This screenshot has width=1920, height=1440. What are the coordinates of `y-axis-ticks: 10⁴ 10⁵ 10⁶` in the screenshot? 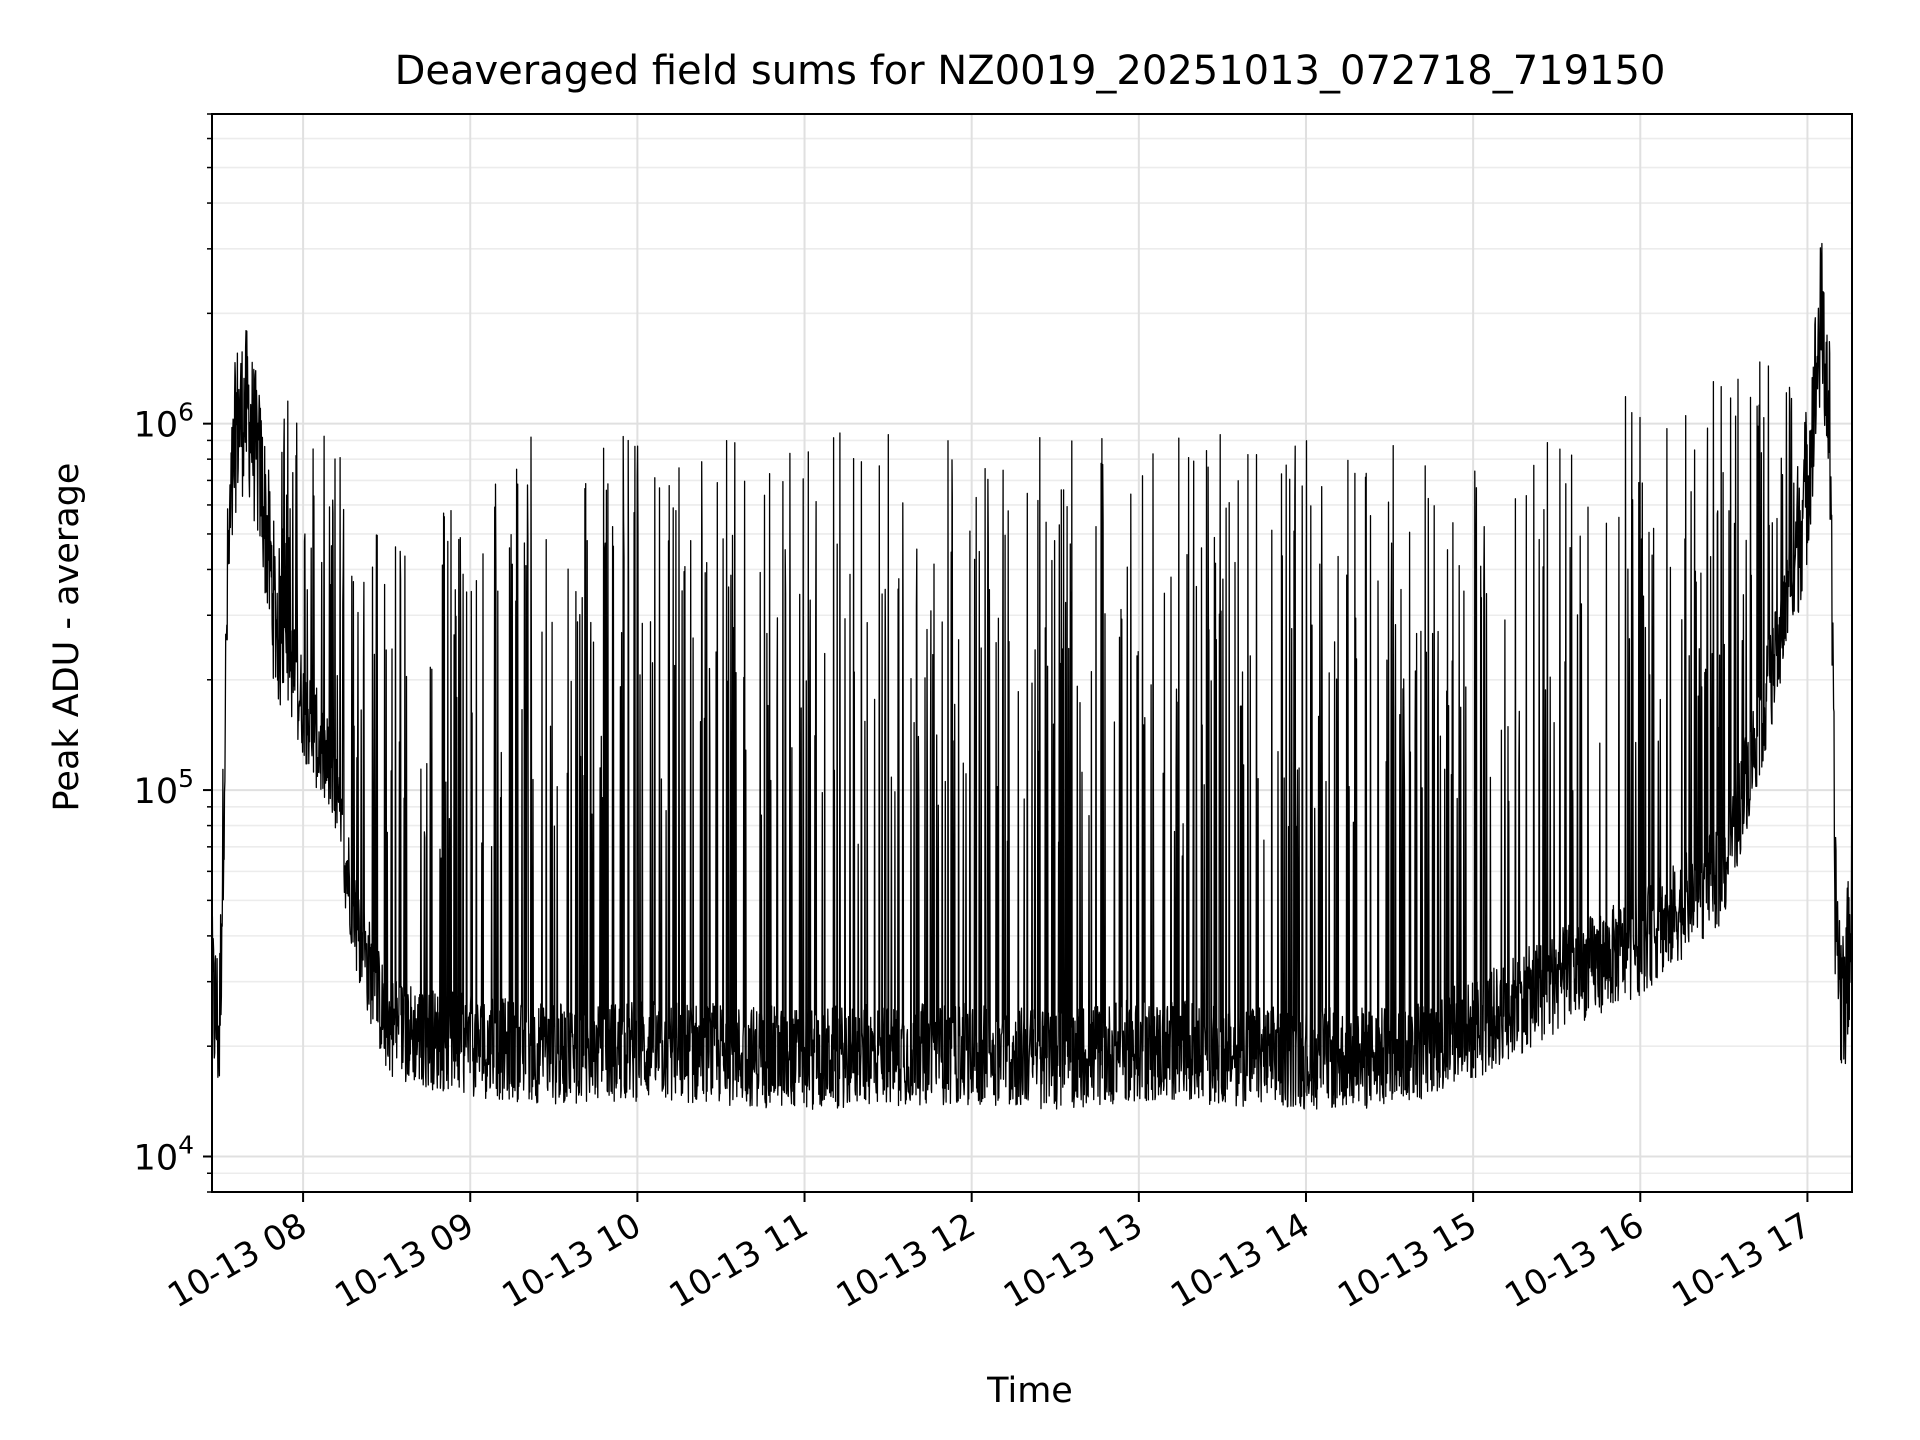 It's located at (173, 653).